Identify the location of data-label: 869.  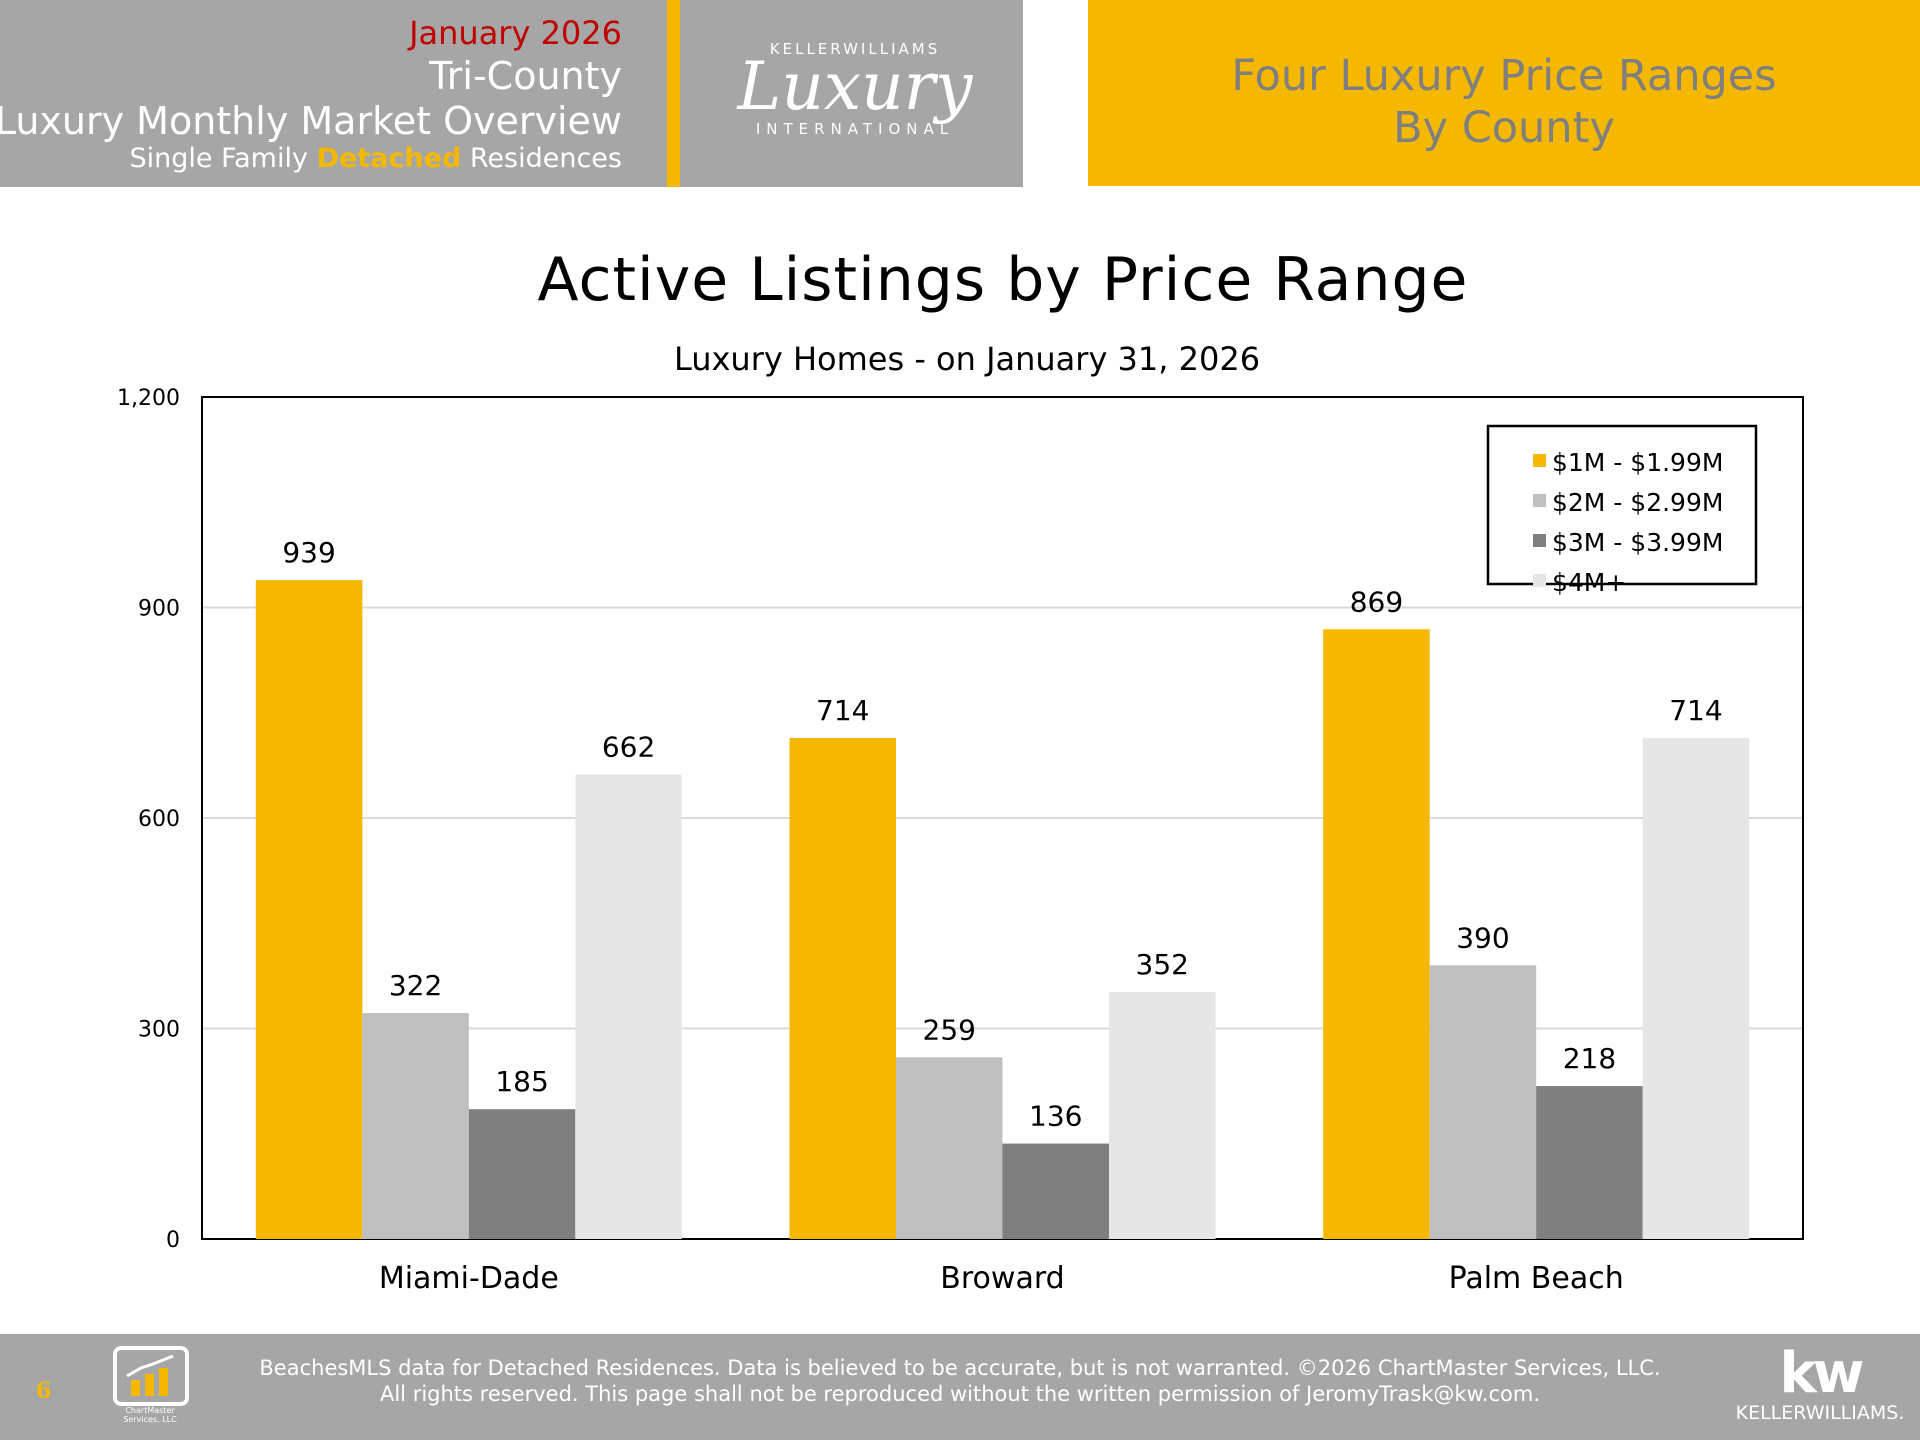
(1376, 601).